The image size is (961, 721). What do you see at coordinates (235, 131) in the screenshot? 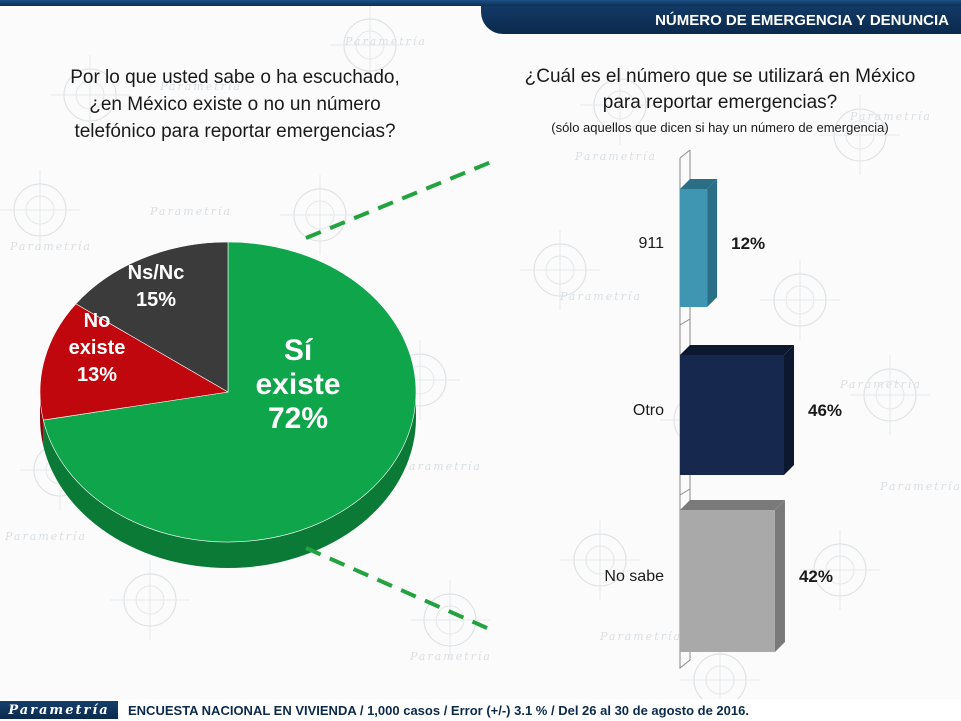
I see `question-left-line: telefónico para reportar emergencias?` at bounding box center [235, 131].